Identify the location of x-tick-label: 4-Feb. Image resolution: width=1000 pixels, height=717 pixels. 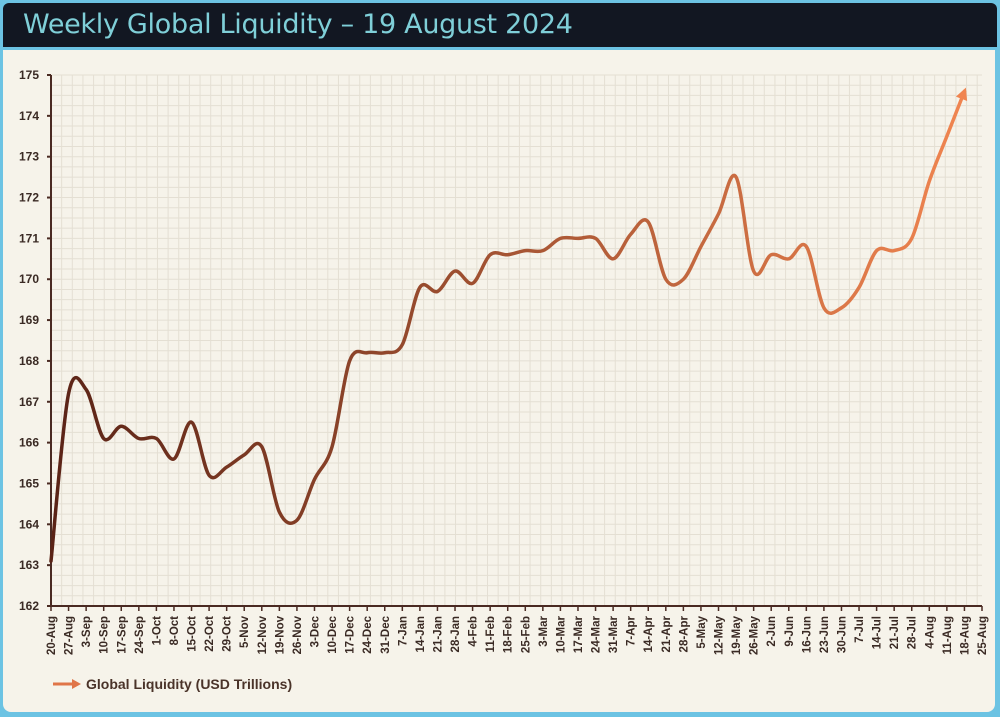
(474, 631).